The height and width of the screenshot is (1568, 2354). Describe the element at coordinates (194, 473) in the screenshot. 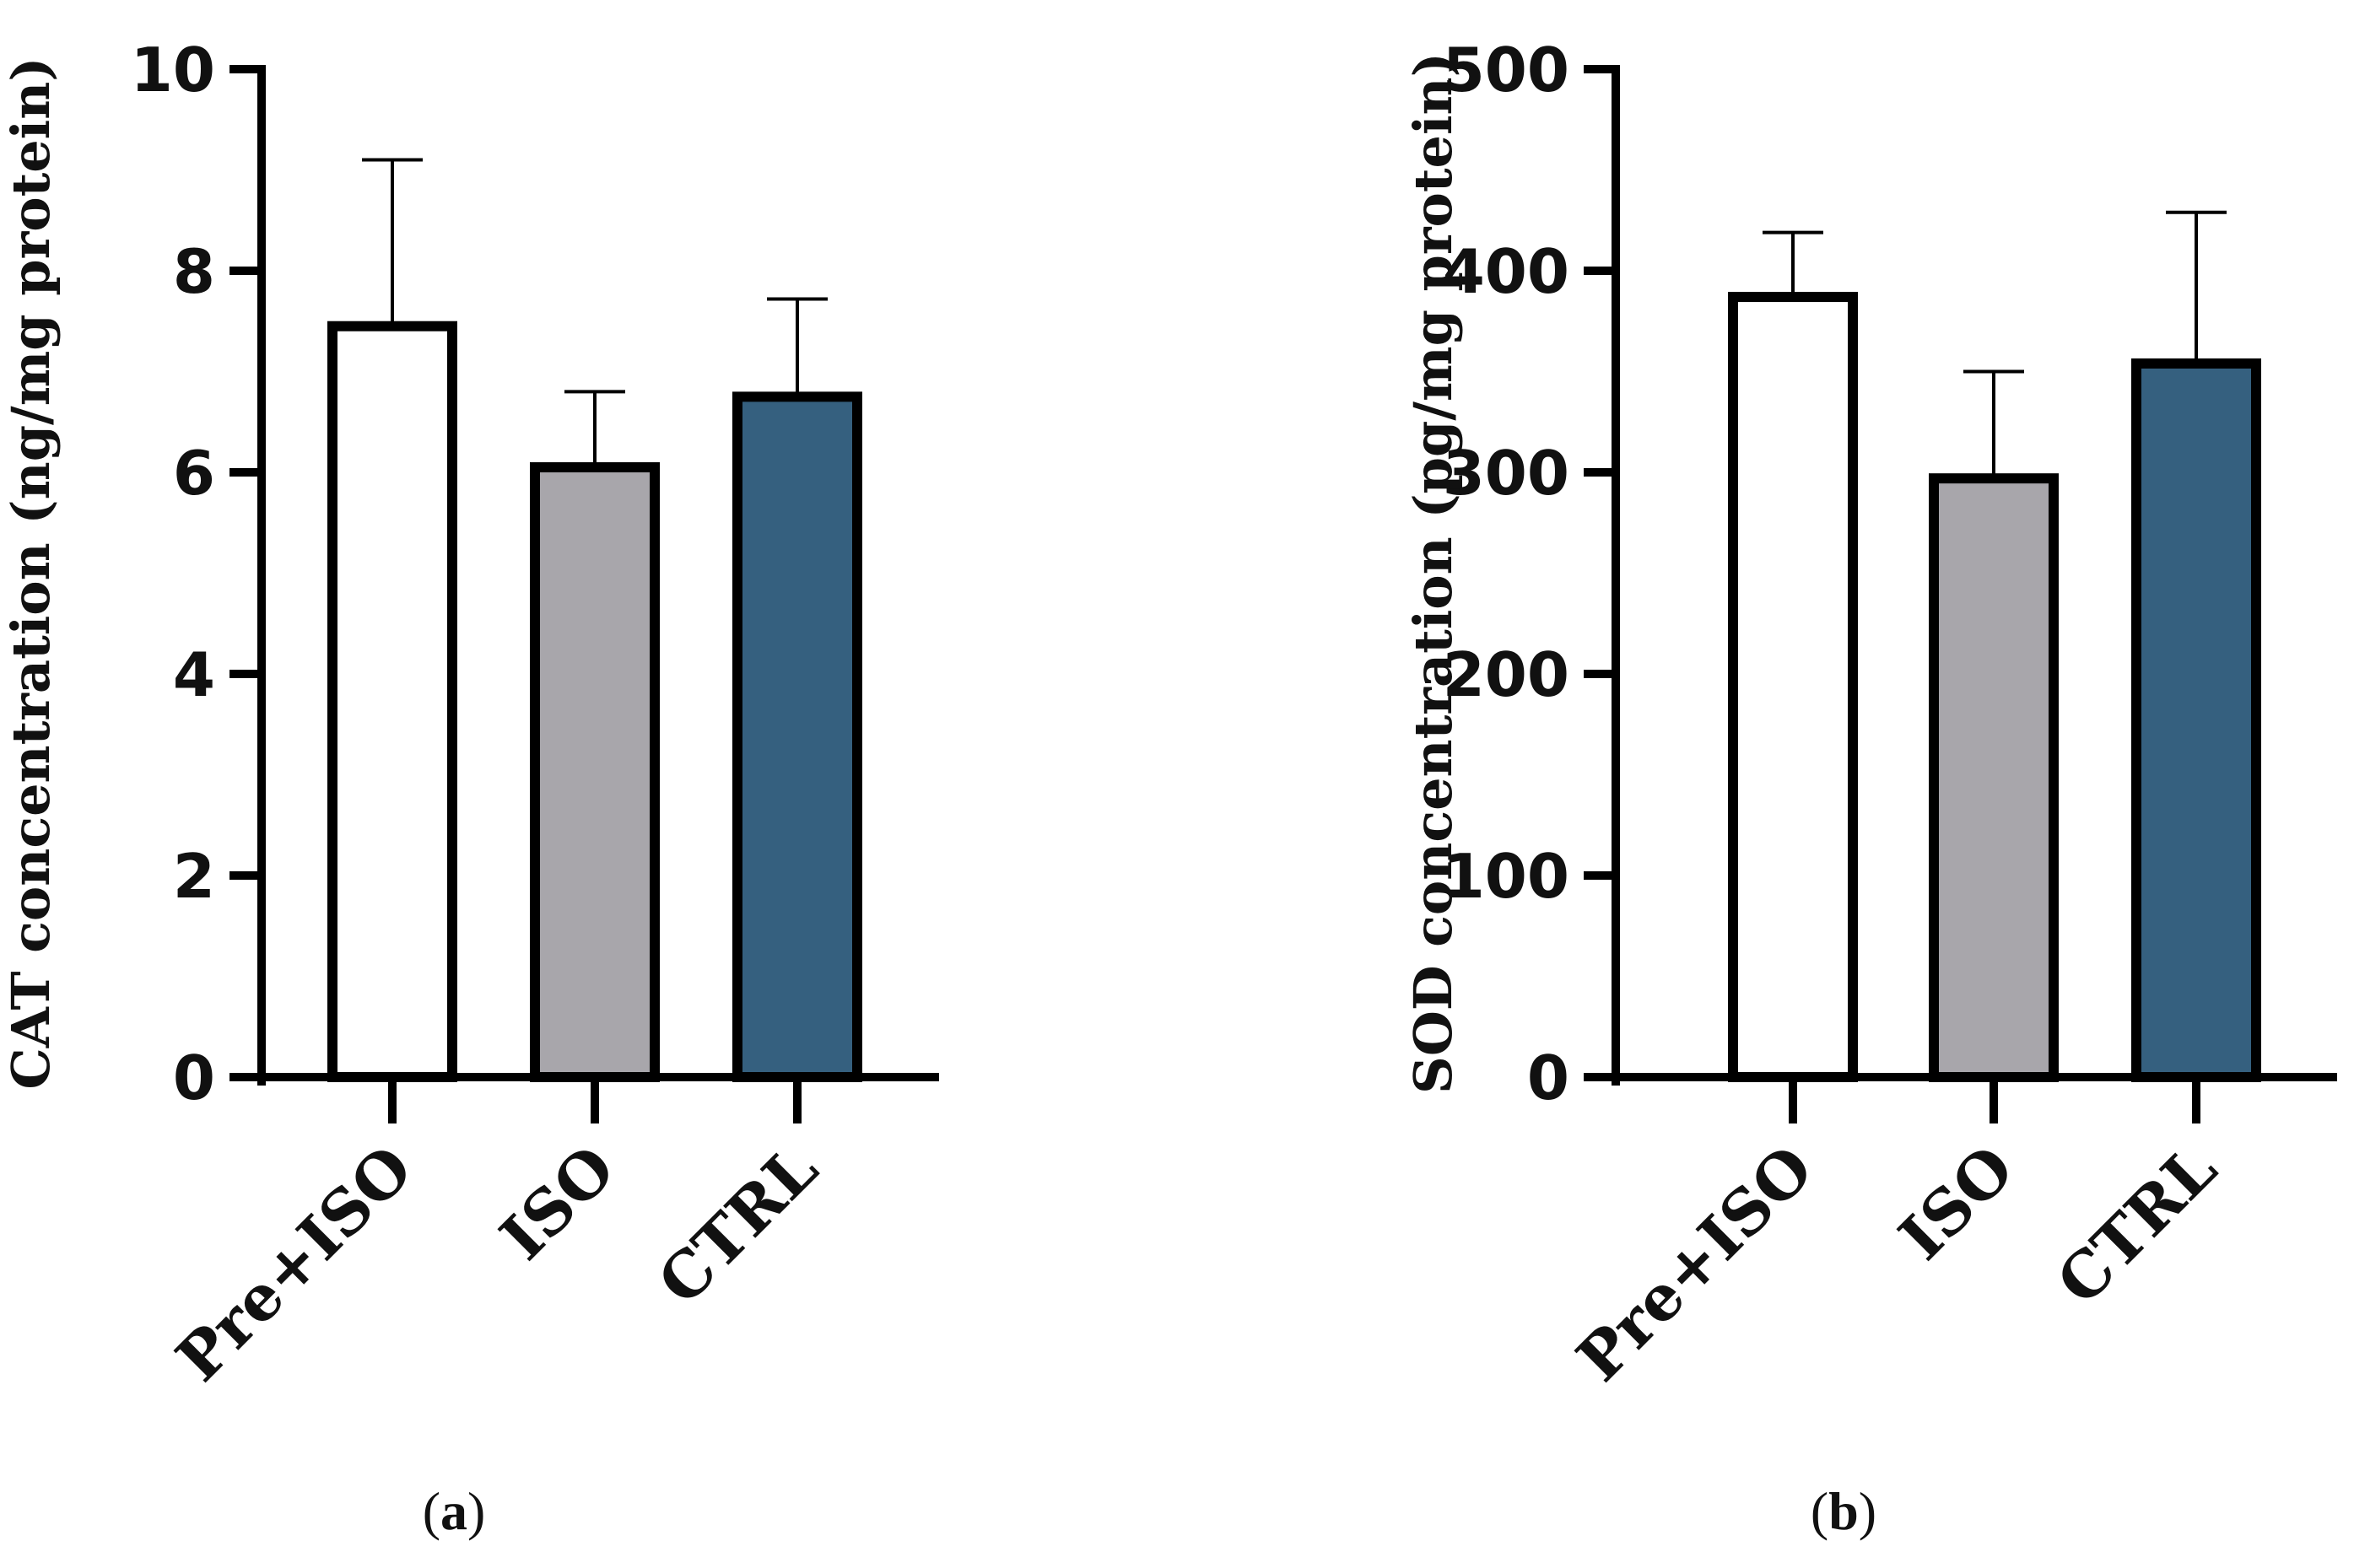

I see `panel-a-y-tick-label: 6` at that location.